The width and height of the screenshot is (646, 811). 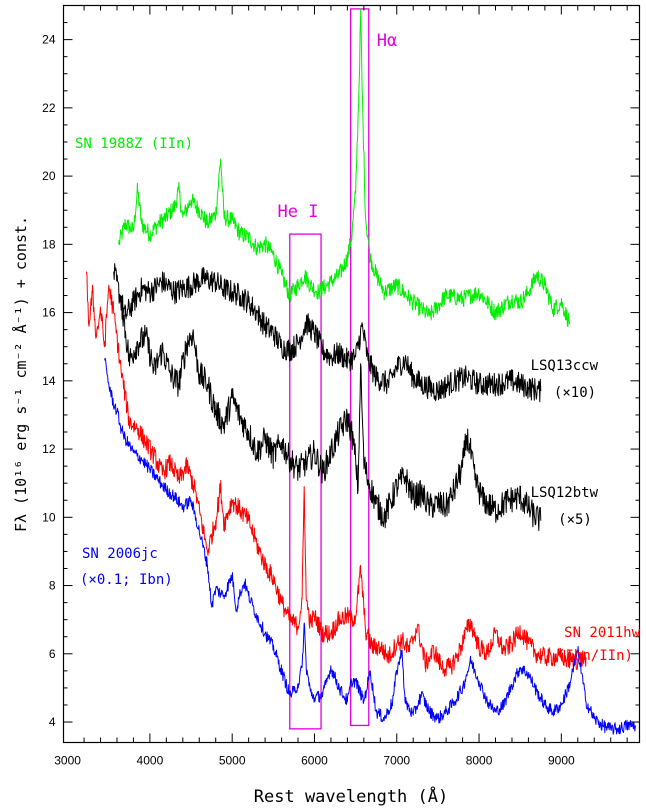 I want to click on x-tick-label: 7000, so click(x=396, y=761).